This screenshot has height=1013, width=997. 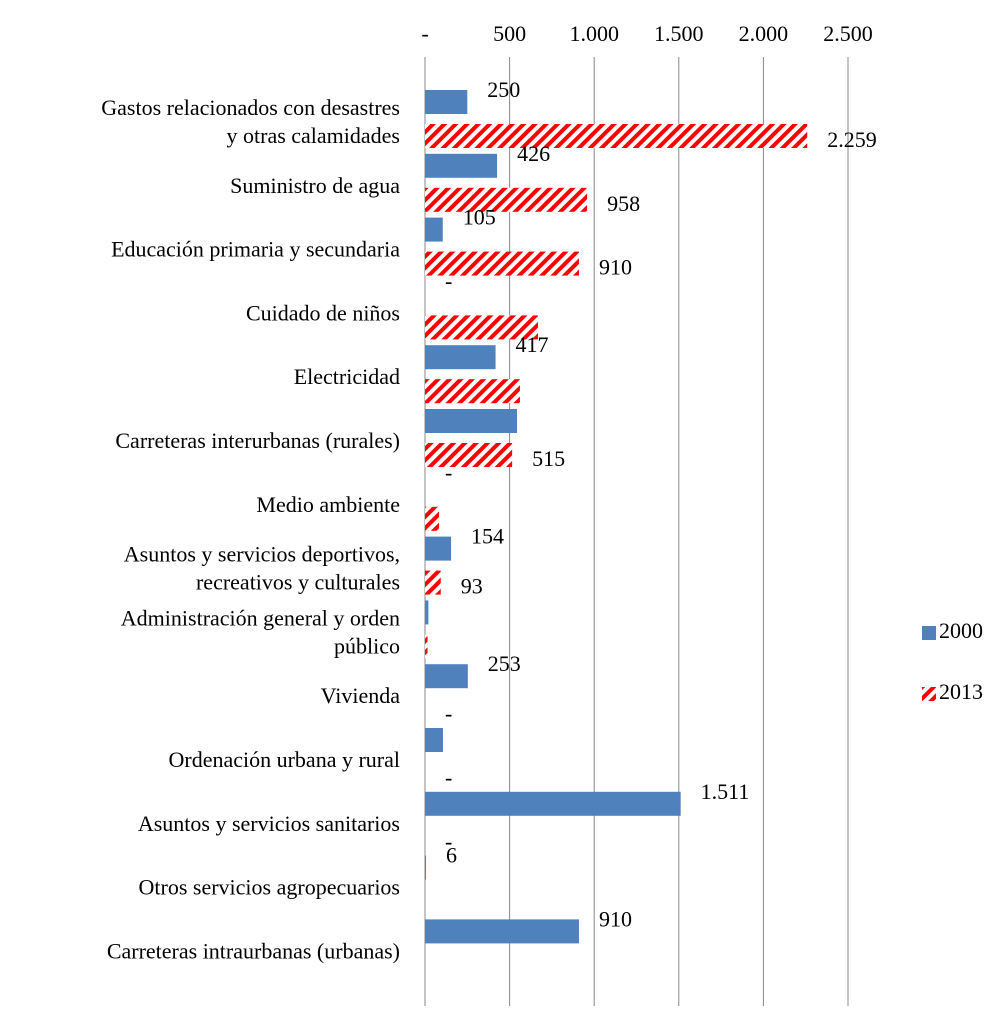 What do you see at coordinates (961, 630) in the screenshot?
I see `legend-label: 2000` at bounding box center [961, 630].